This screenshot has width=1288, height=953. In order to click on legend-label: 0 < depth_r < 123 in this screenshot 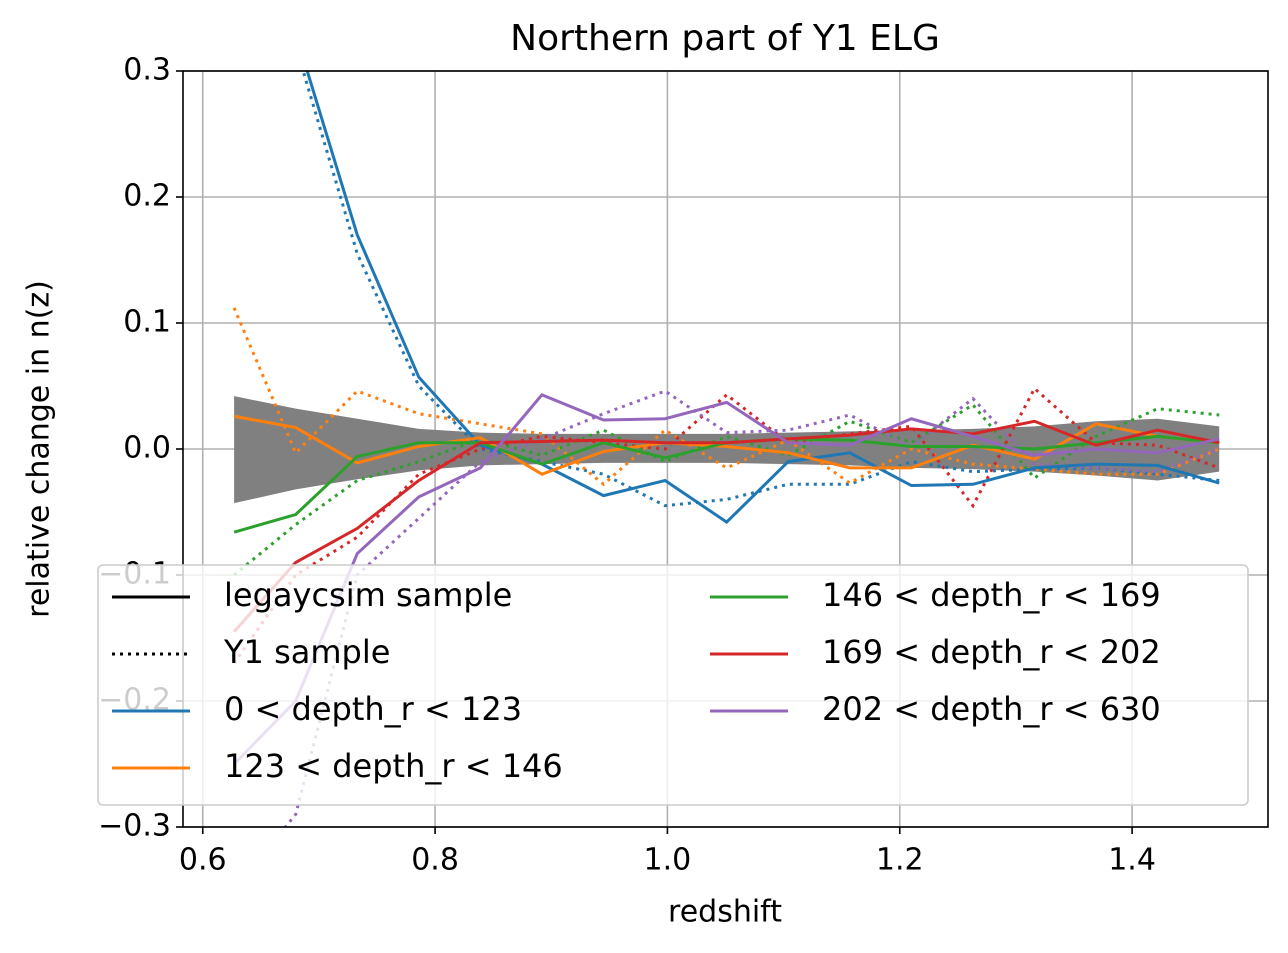, I will do `click(373, 709)`.